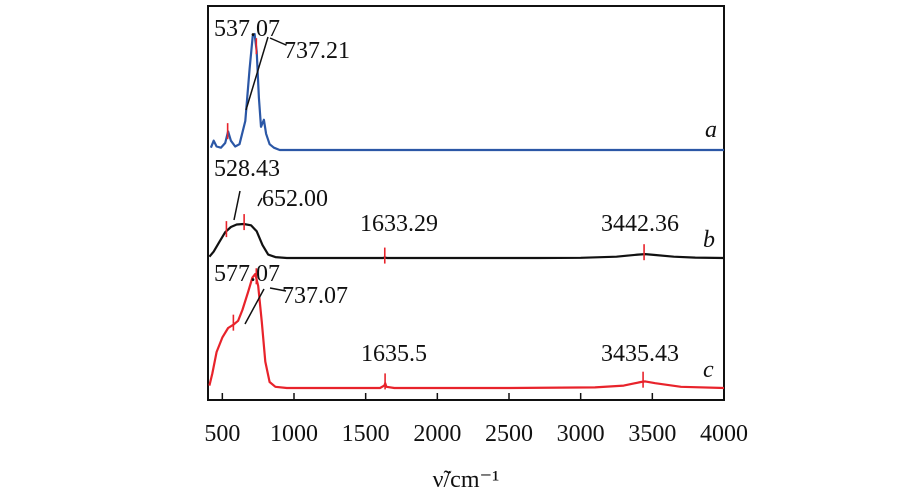  Describe the element at coordinates (466, 480) in the screenshot. I see `x-axis-label: ν̃/cm⁻¹` at that location.